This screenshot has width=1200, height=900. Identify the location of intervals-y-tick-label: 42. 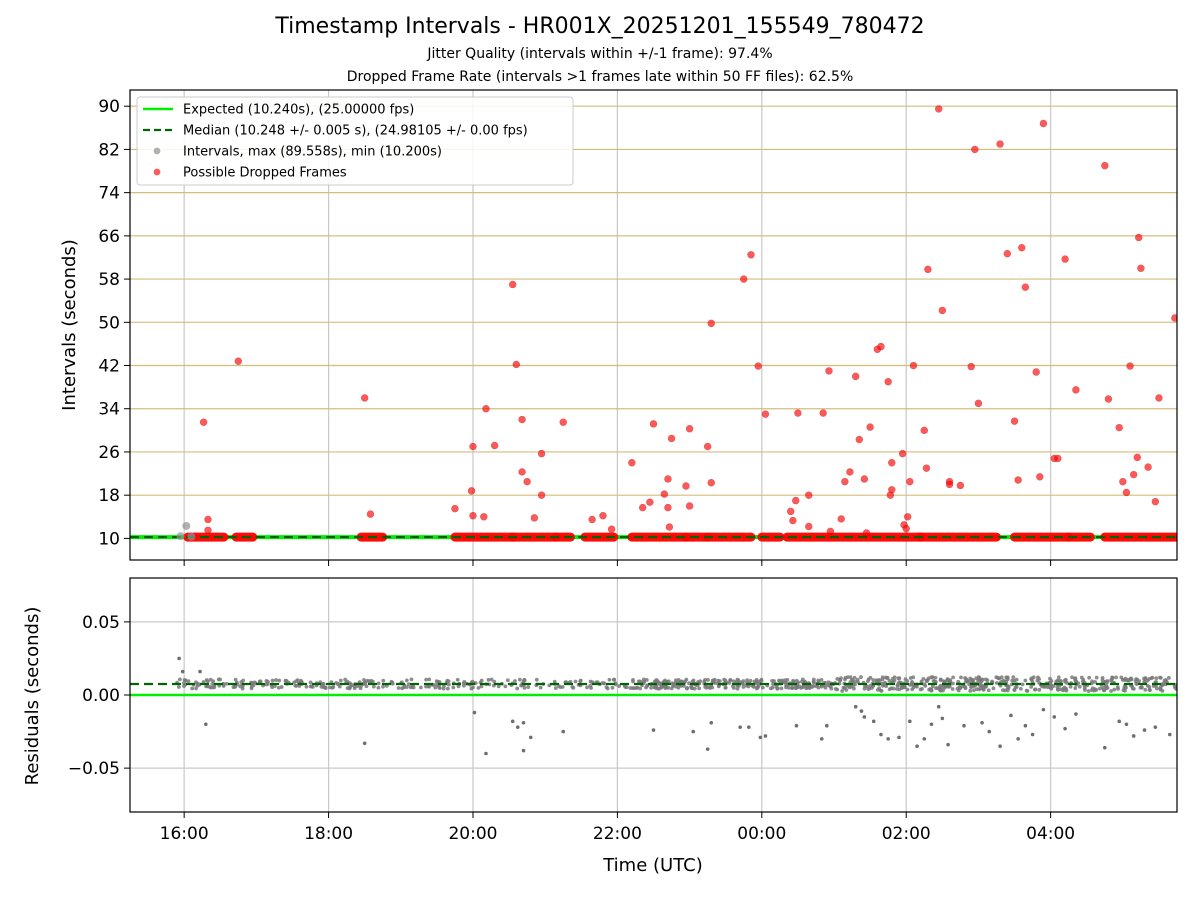
(109, 367).